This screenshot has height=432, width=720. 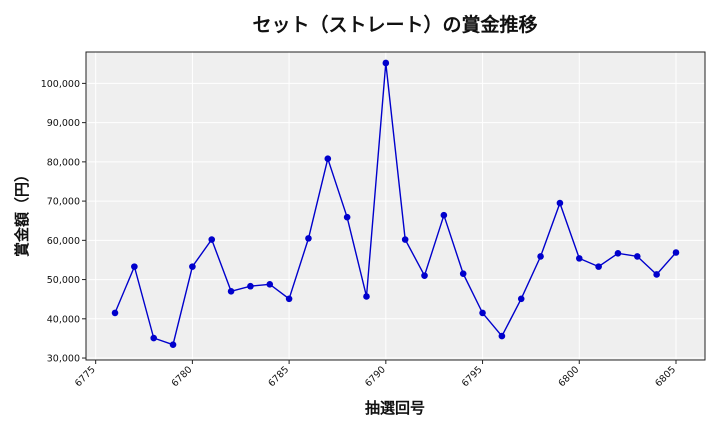 What do you see at coordinates (63, 280) in the screenshot?
I see `y-tick-label: 50,000` at bounding box center [63, 280].